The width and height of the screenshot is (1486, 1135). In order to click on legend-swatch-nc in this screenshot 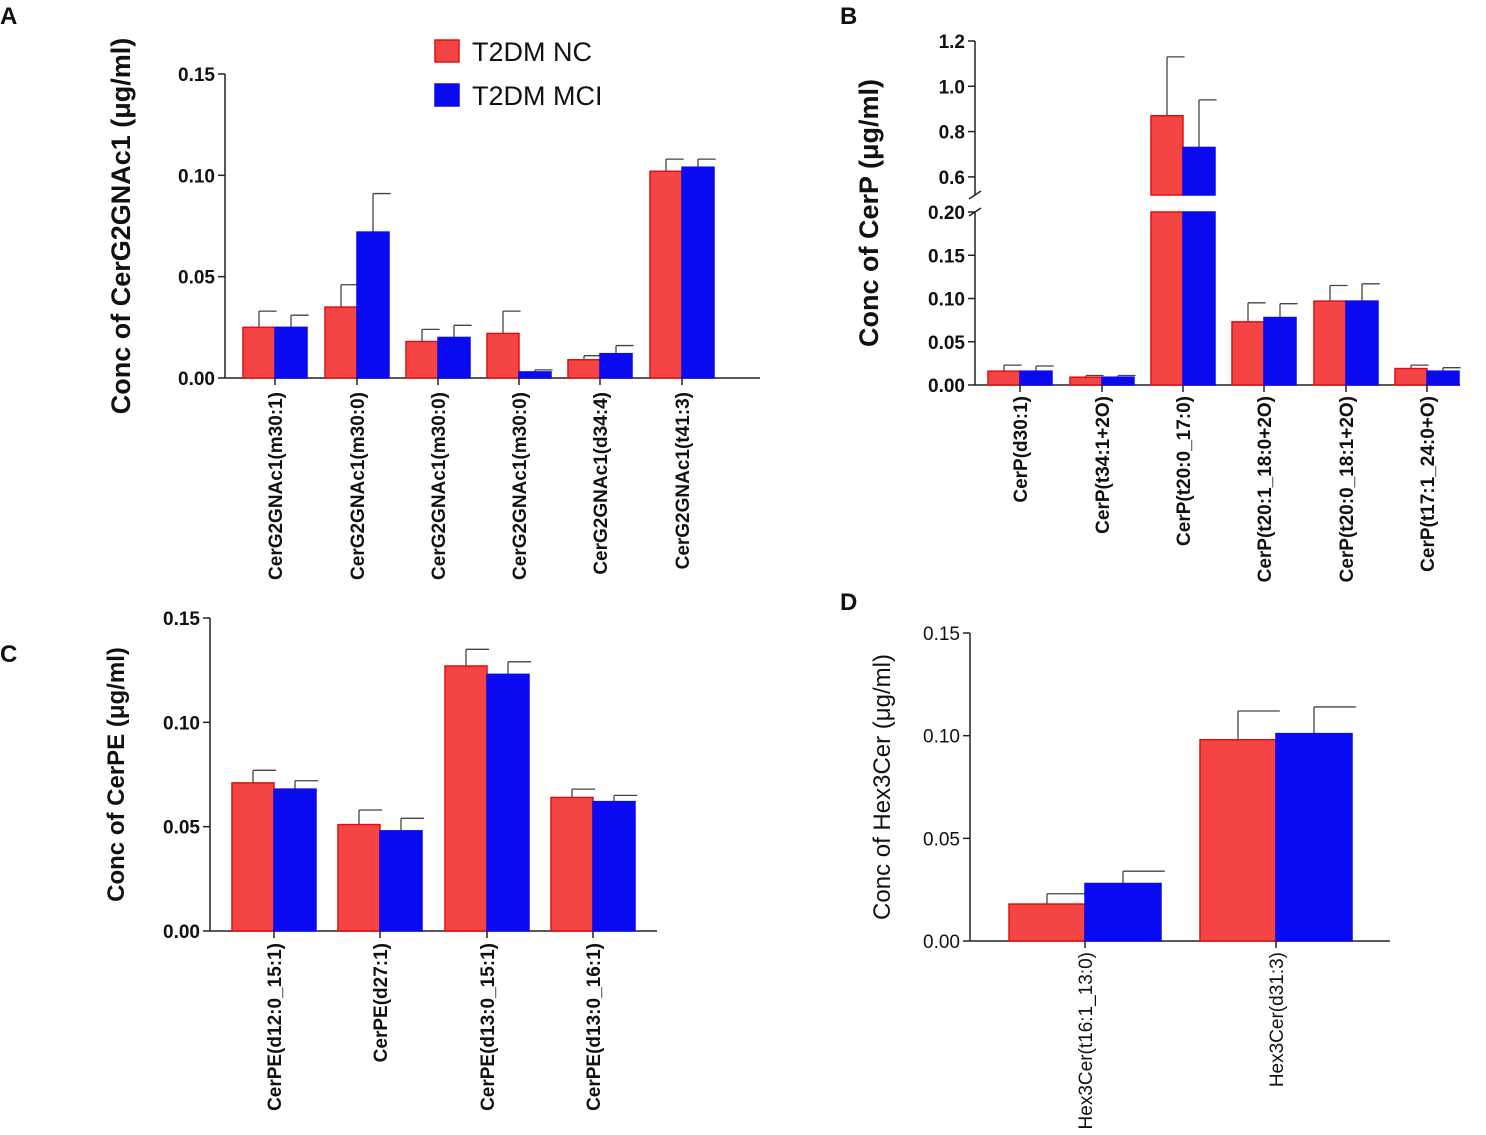, I will do `click(447, 51)`.